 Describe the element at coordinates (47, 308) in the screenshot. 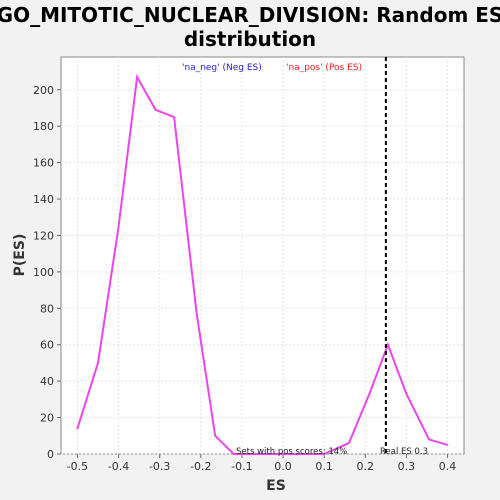

I see `y-tick-label: 80` at that location.